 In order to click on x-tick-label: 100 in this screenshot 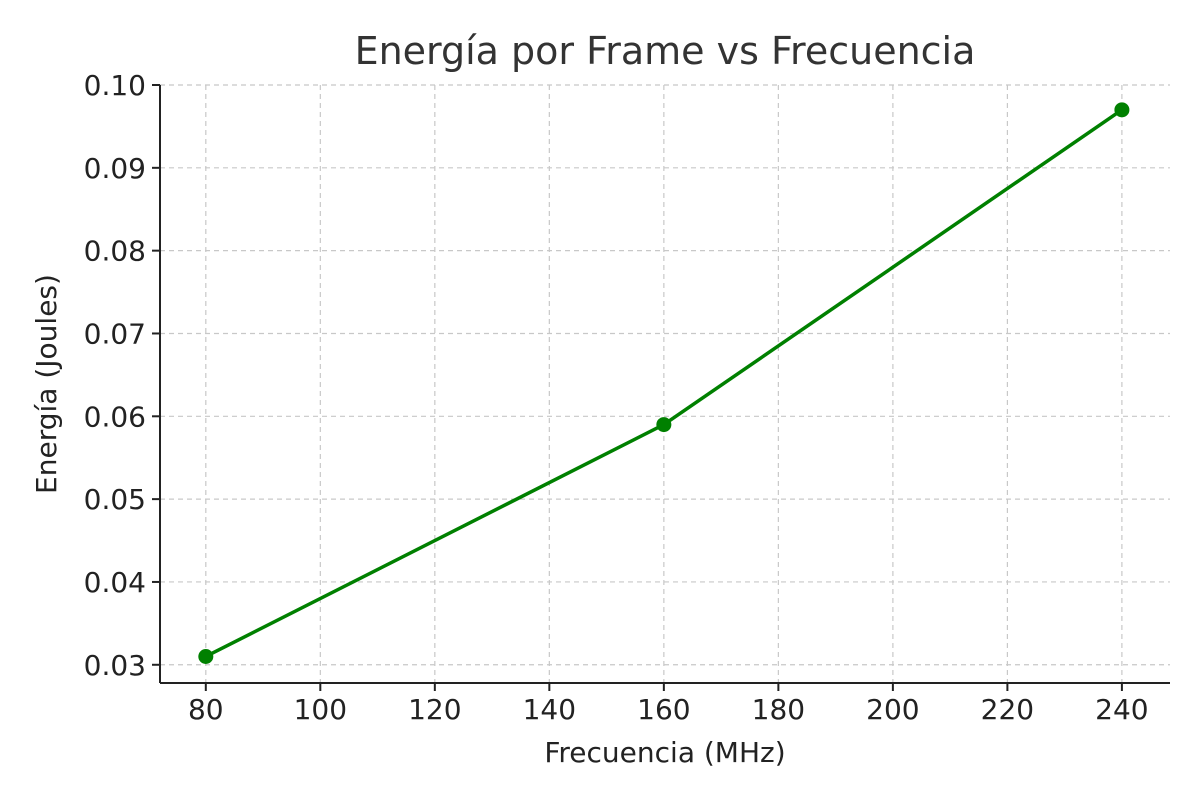, I will do `click(320, 709)`.